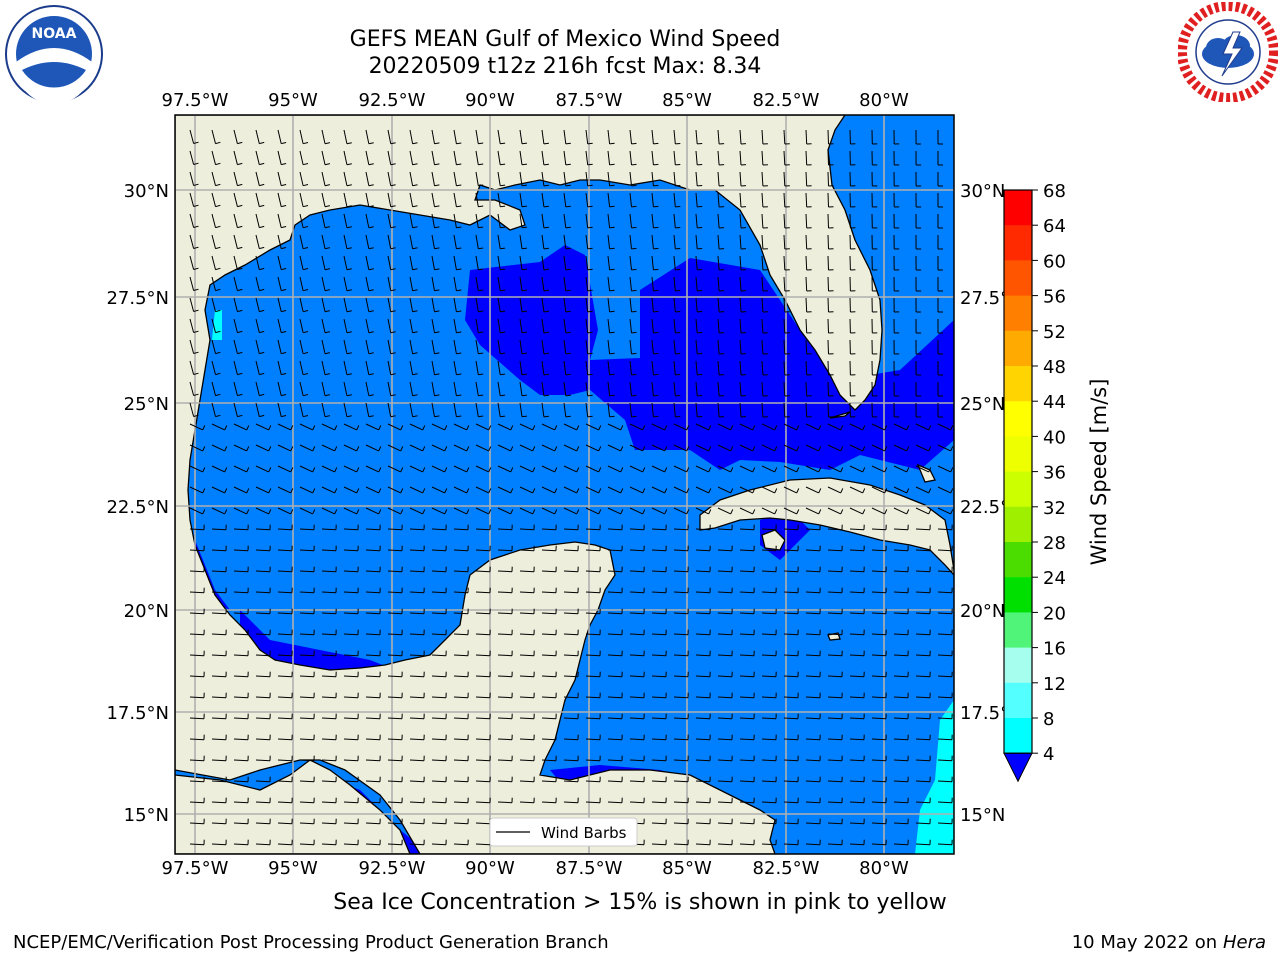 The image size is (1280, 960). I want to click on lon-label: 80°W, so click(884, 868).